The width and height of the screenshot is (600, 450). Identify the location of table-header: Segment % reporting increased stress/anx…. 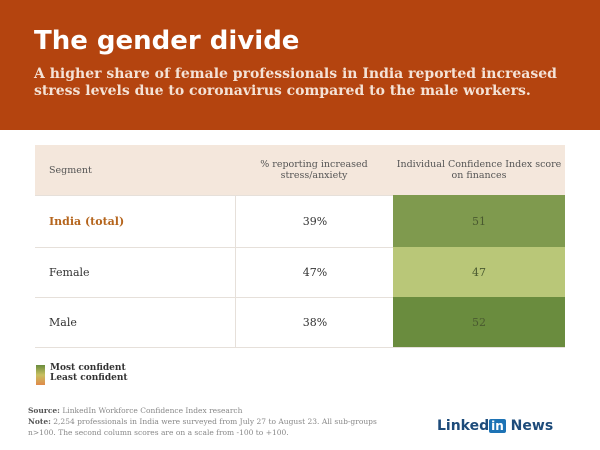
(300, 170).